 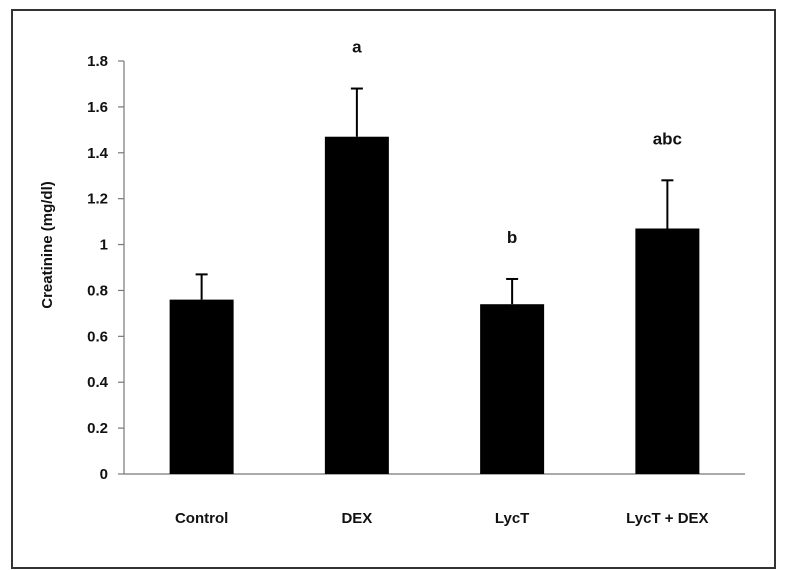 What do you see at coordinates (512, 518) in the screenshot?
I see `x-tick-label: LycT` at bounding box center [512, 518].